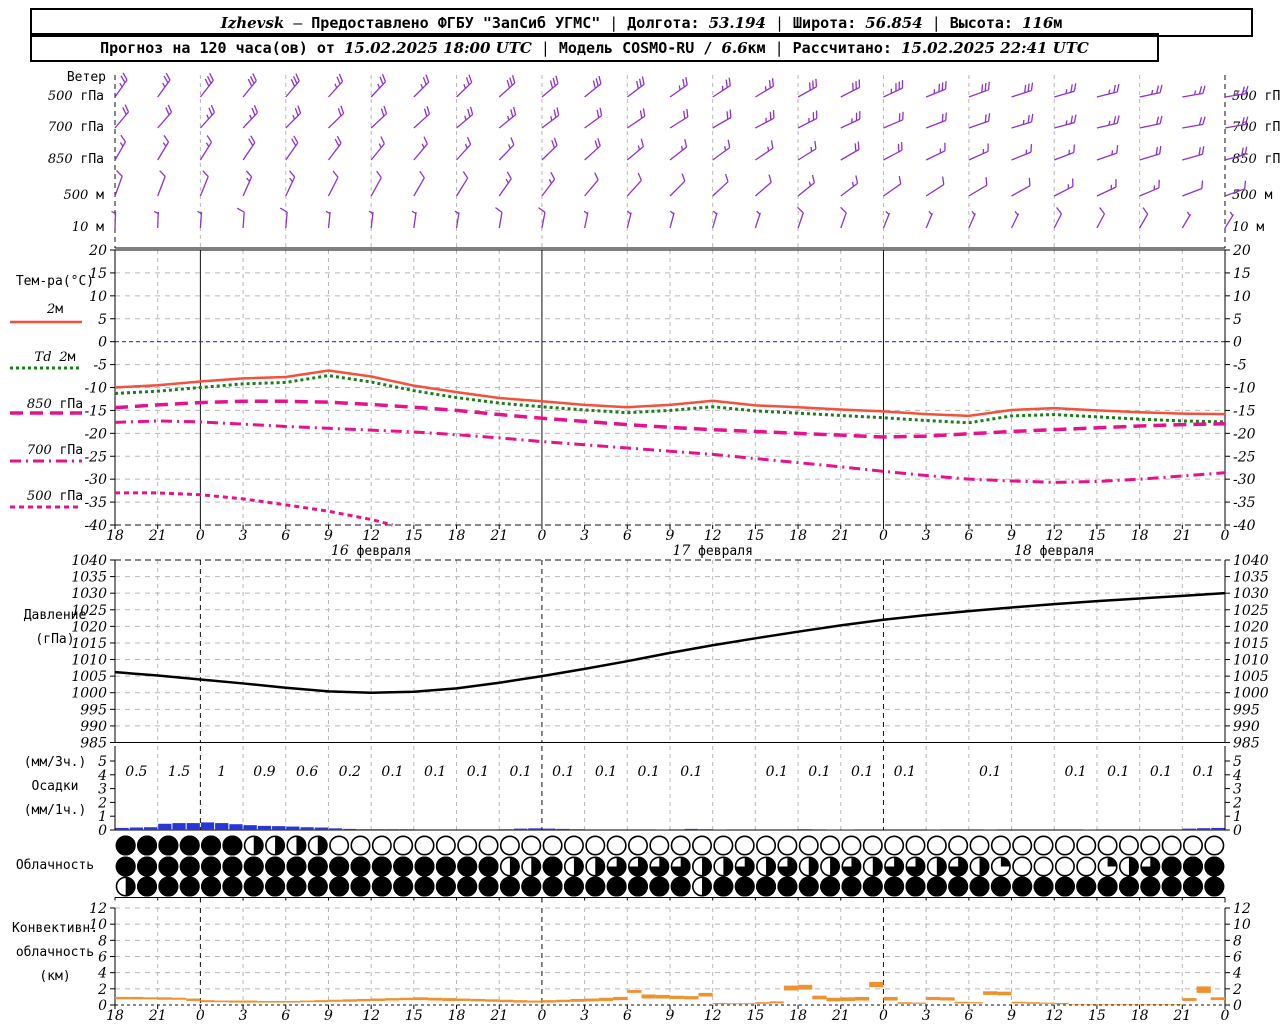  What do you see at coordinates (1251, 594) in the screenshot?
I see `pressure-tick-label-right: 1030` at bounding box center [1251, 594].